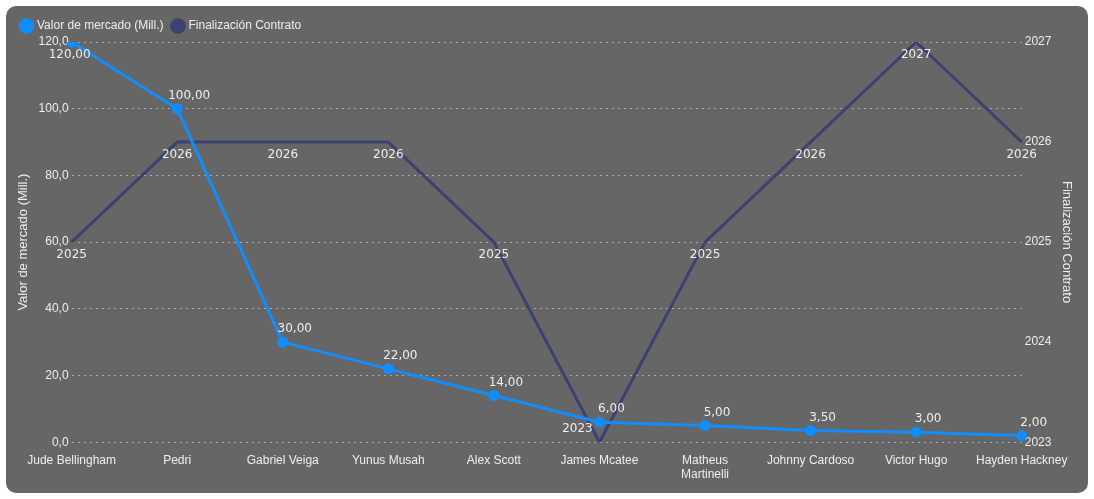 Image resolution: width=1094 pixels, height=499 pixels. What do you see at coordinates (611, 408) in the screenshot?
I see `data-label: 6,00` at bounding box center [611, 408].